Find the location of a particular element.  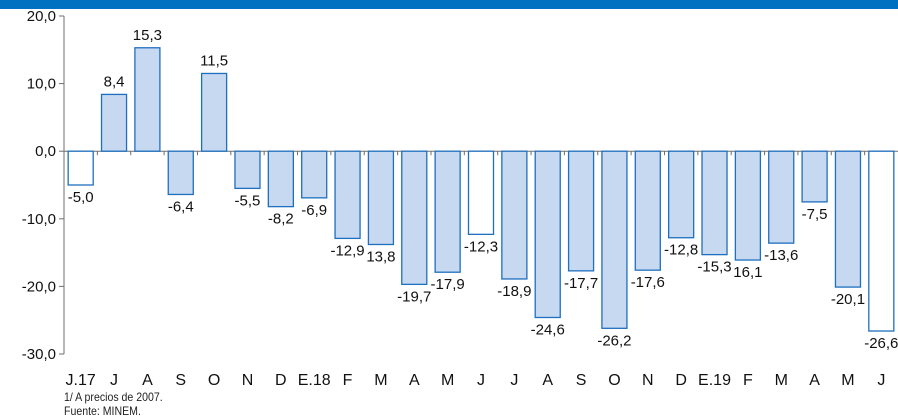

data-label: -5,0 is located at coordinates (81, 197).